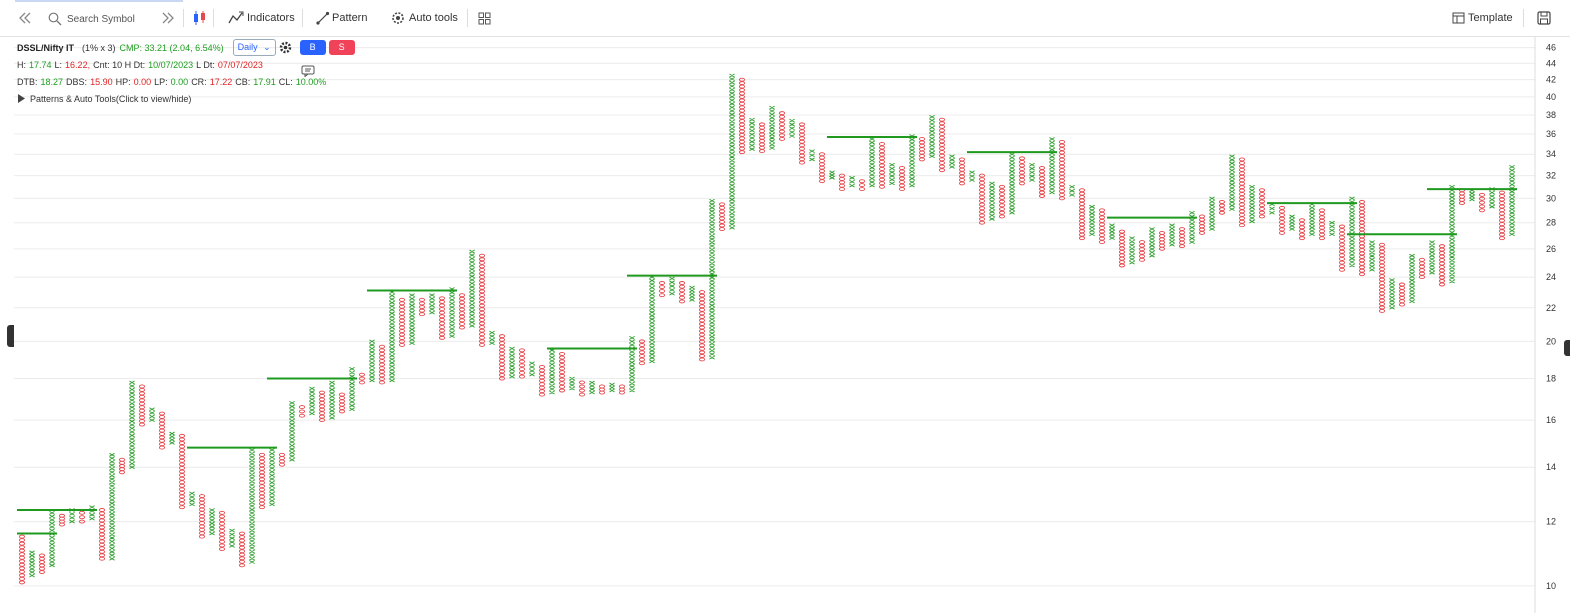 This screenshot has width=1570, height=615. I want to click on comment-icon, so click(308, 71).